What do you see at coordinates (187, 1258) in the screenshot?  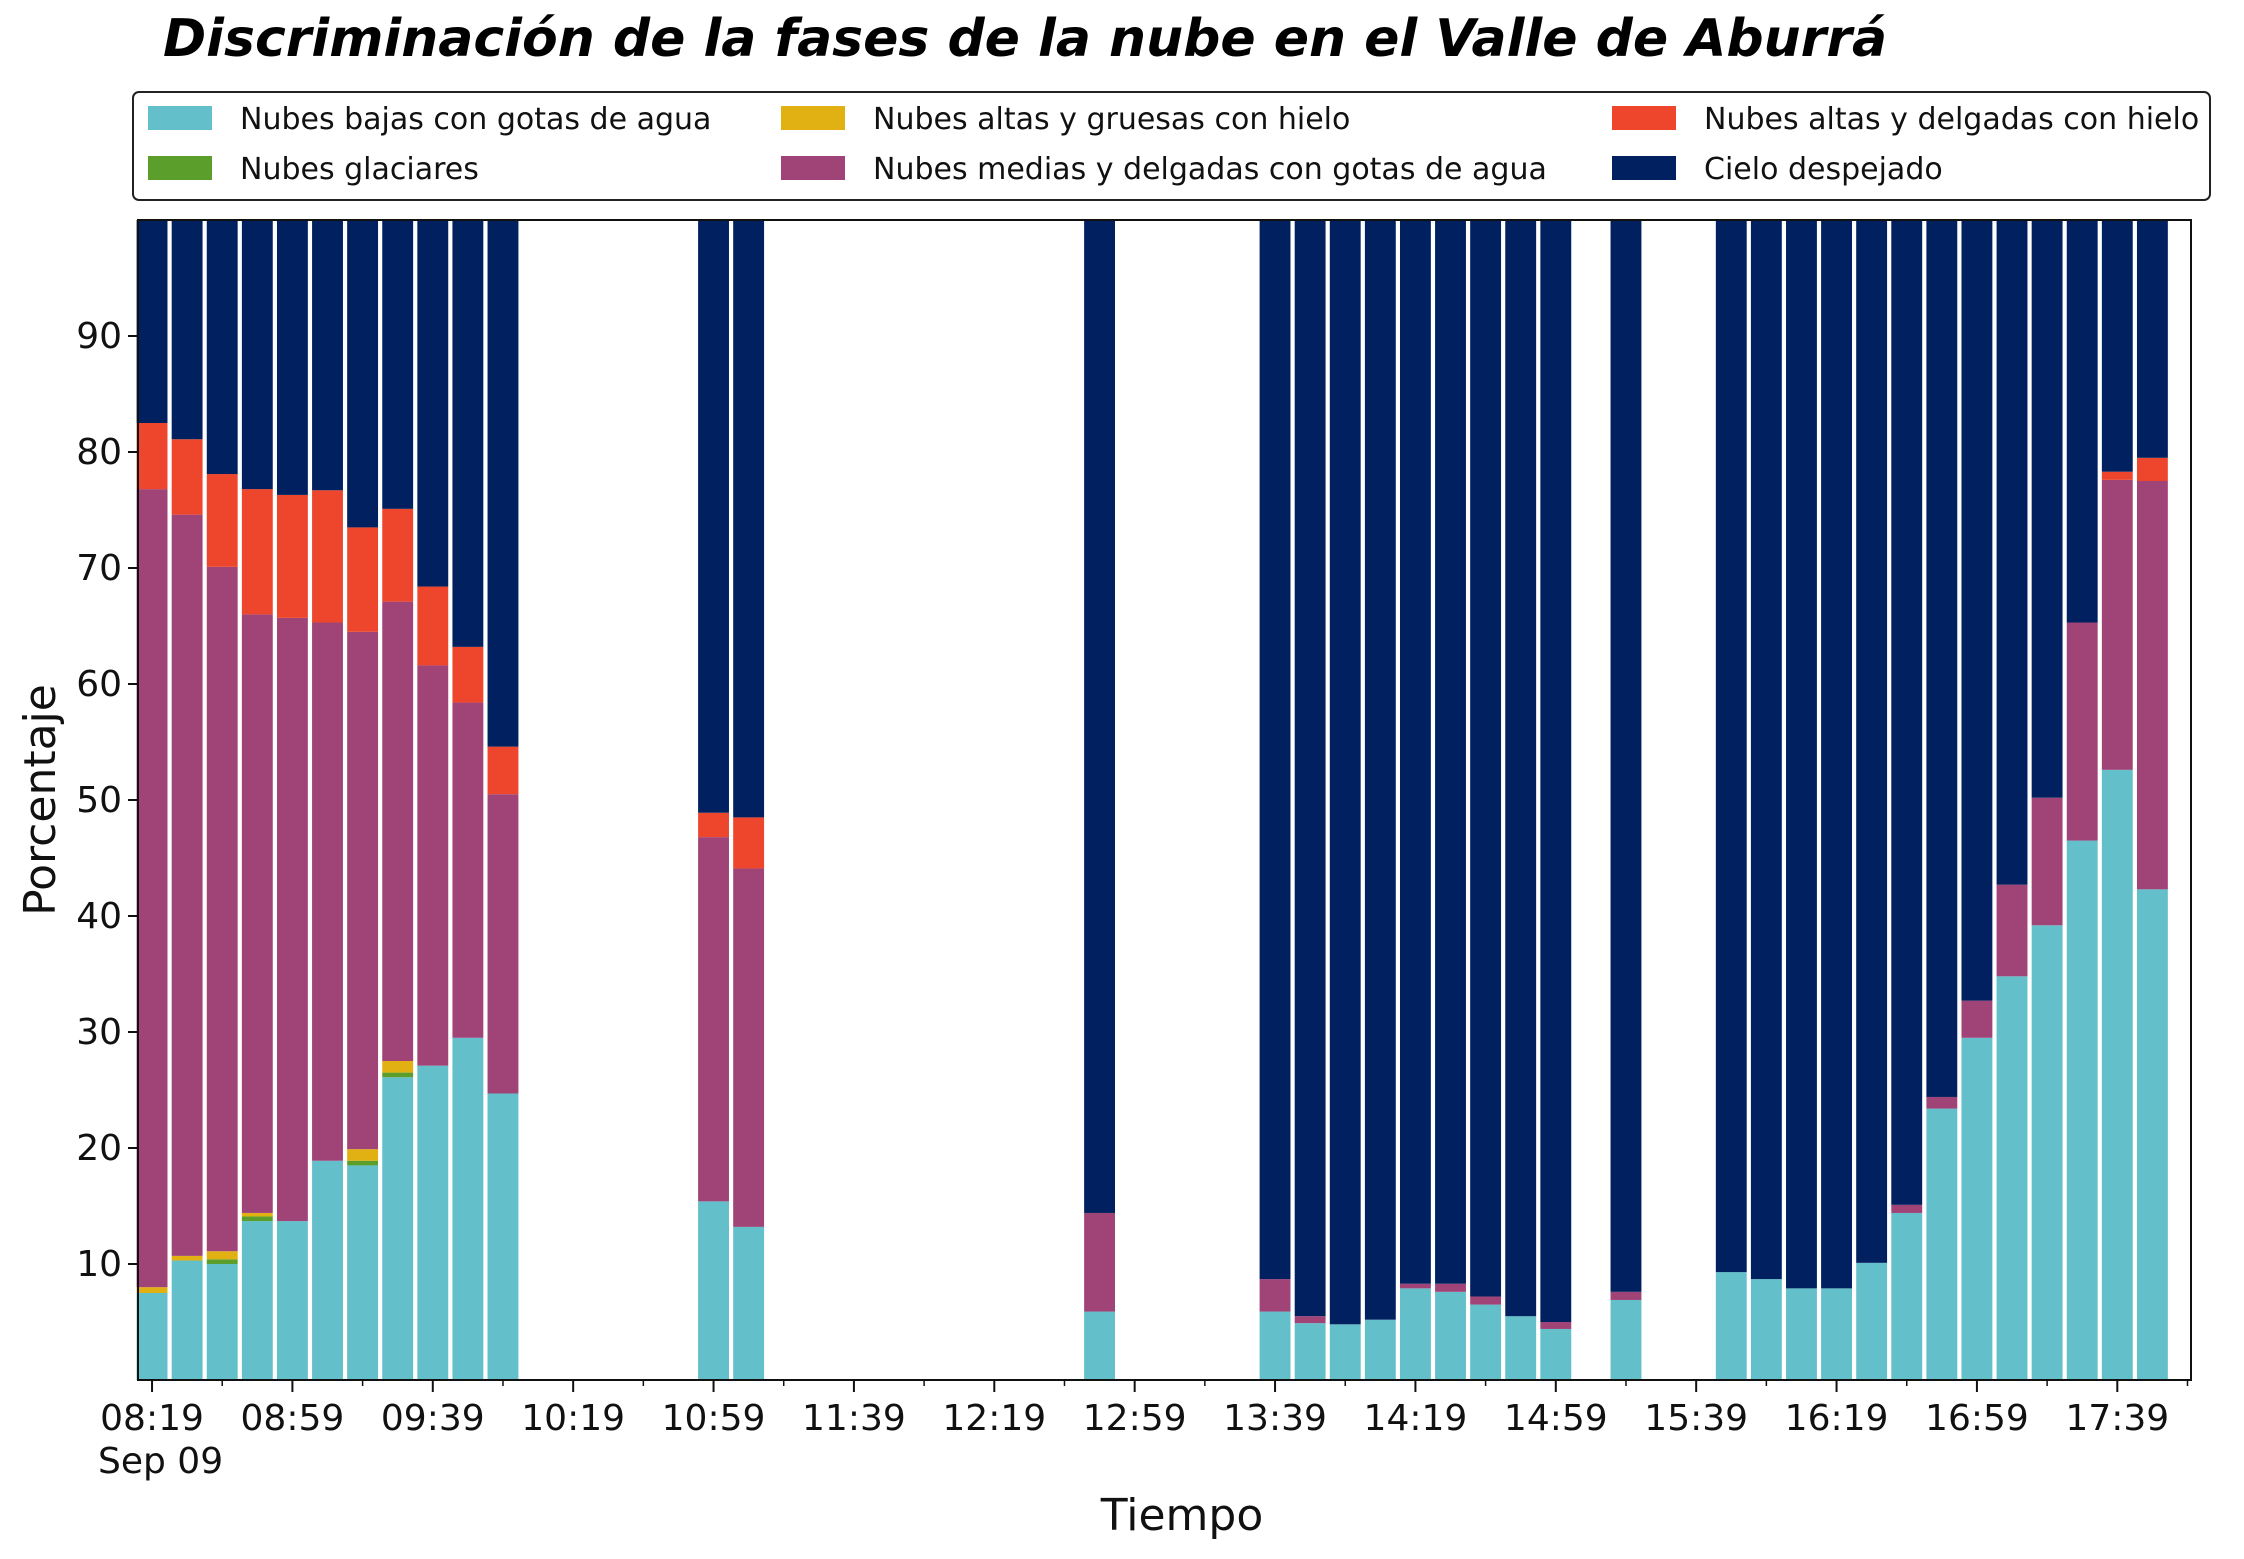 I see `bar-08:29-series-2` at bounding box center [187, 1258].